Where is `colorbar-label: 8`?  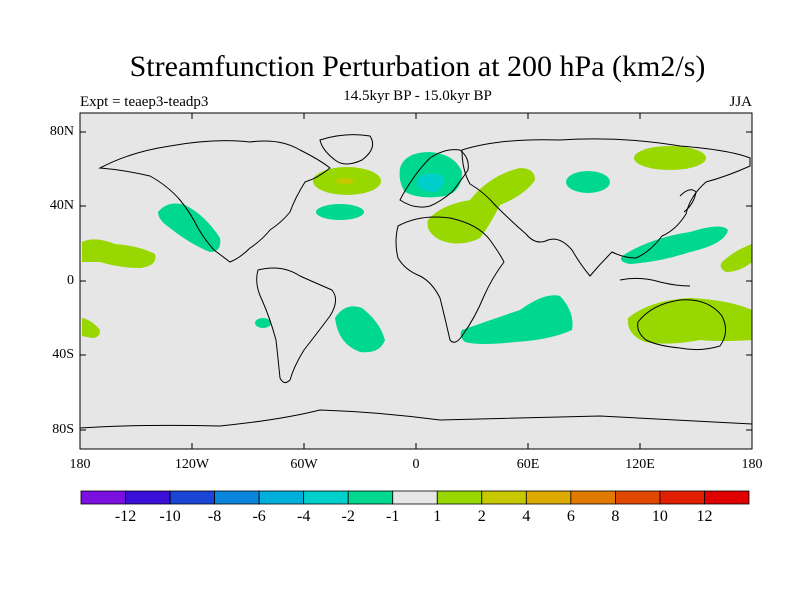 colorbar-label: 8 is located at coordinates (615, 516).